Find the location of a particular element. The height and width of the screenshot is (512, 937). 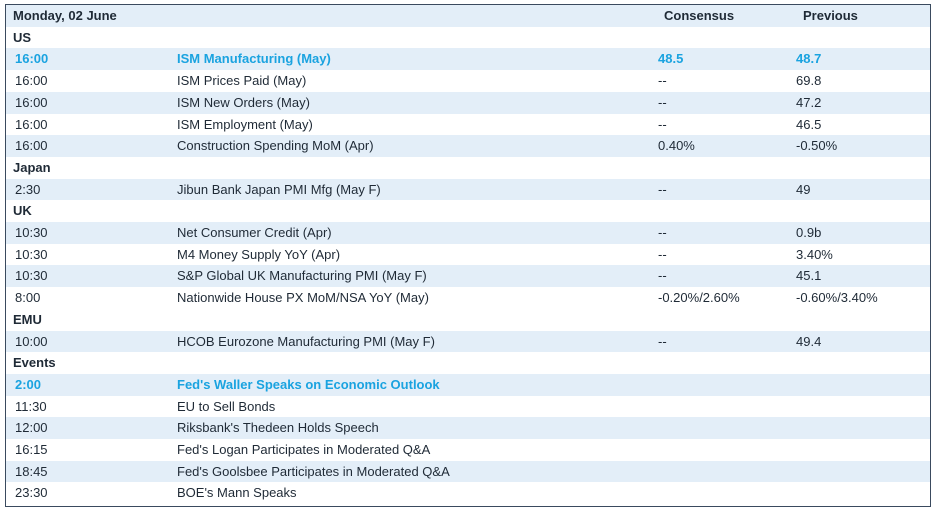

table-row: 2:30 Jibun Bank Japan PMI Mfg (May F) -- 49 is located at coordinates (468, 189).